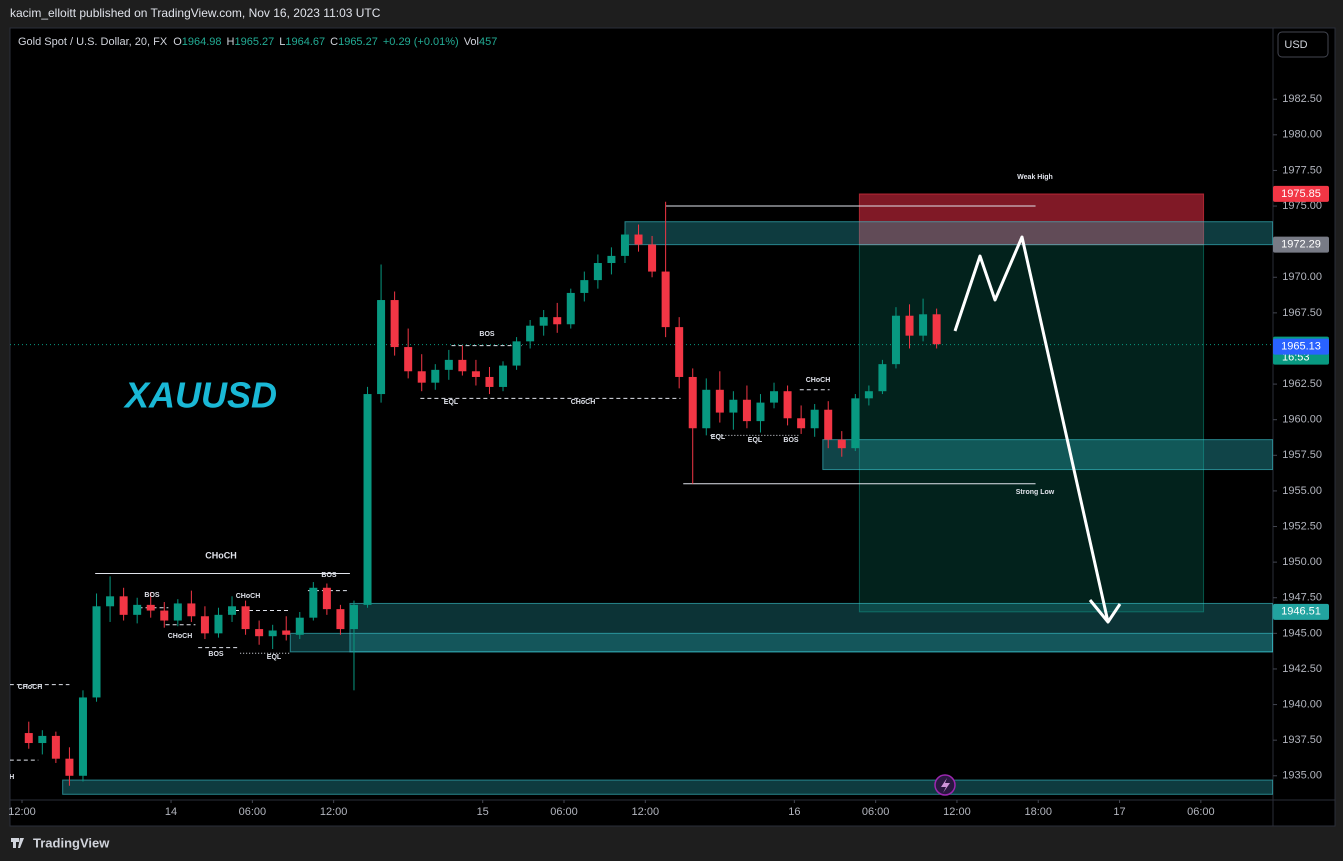 This screenshot has width=1343, height=861. I want to click on legend-symbol: Gold Spot / U.S. Dollar, 20, FX, so click(93, 42).